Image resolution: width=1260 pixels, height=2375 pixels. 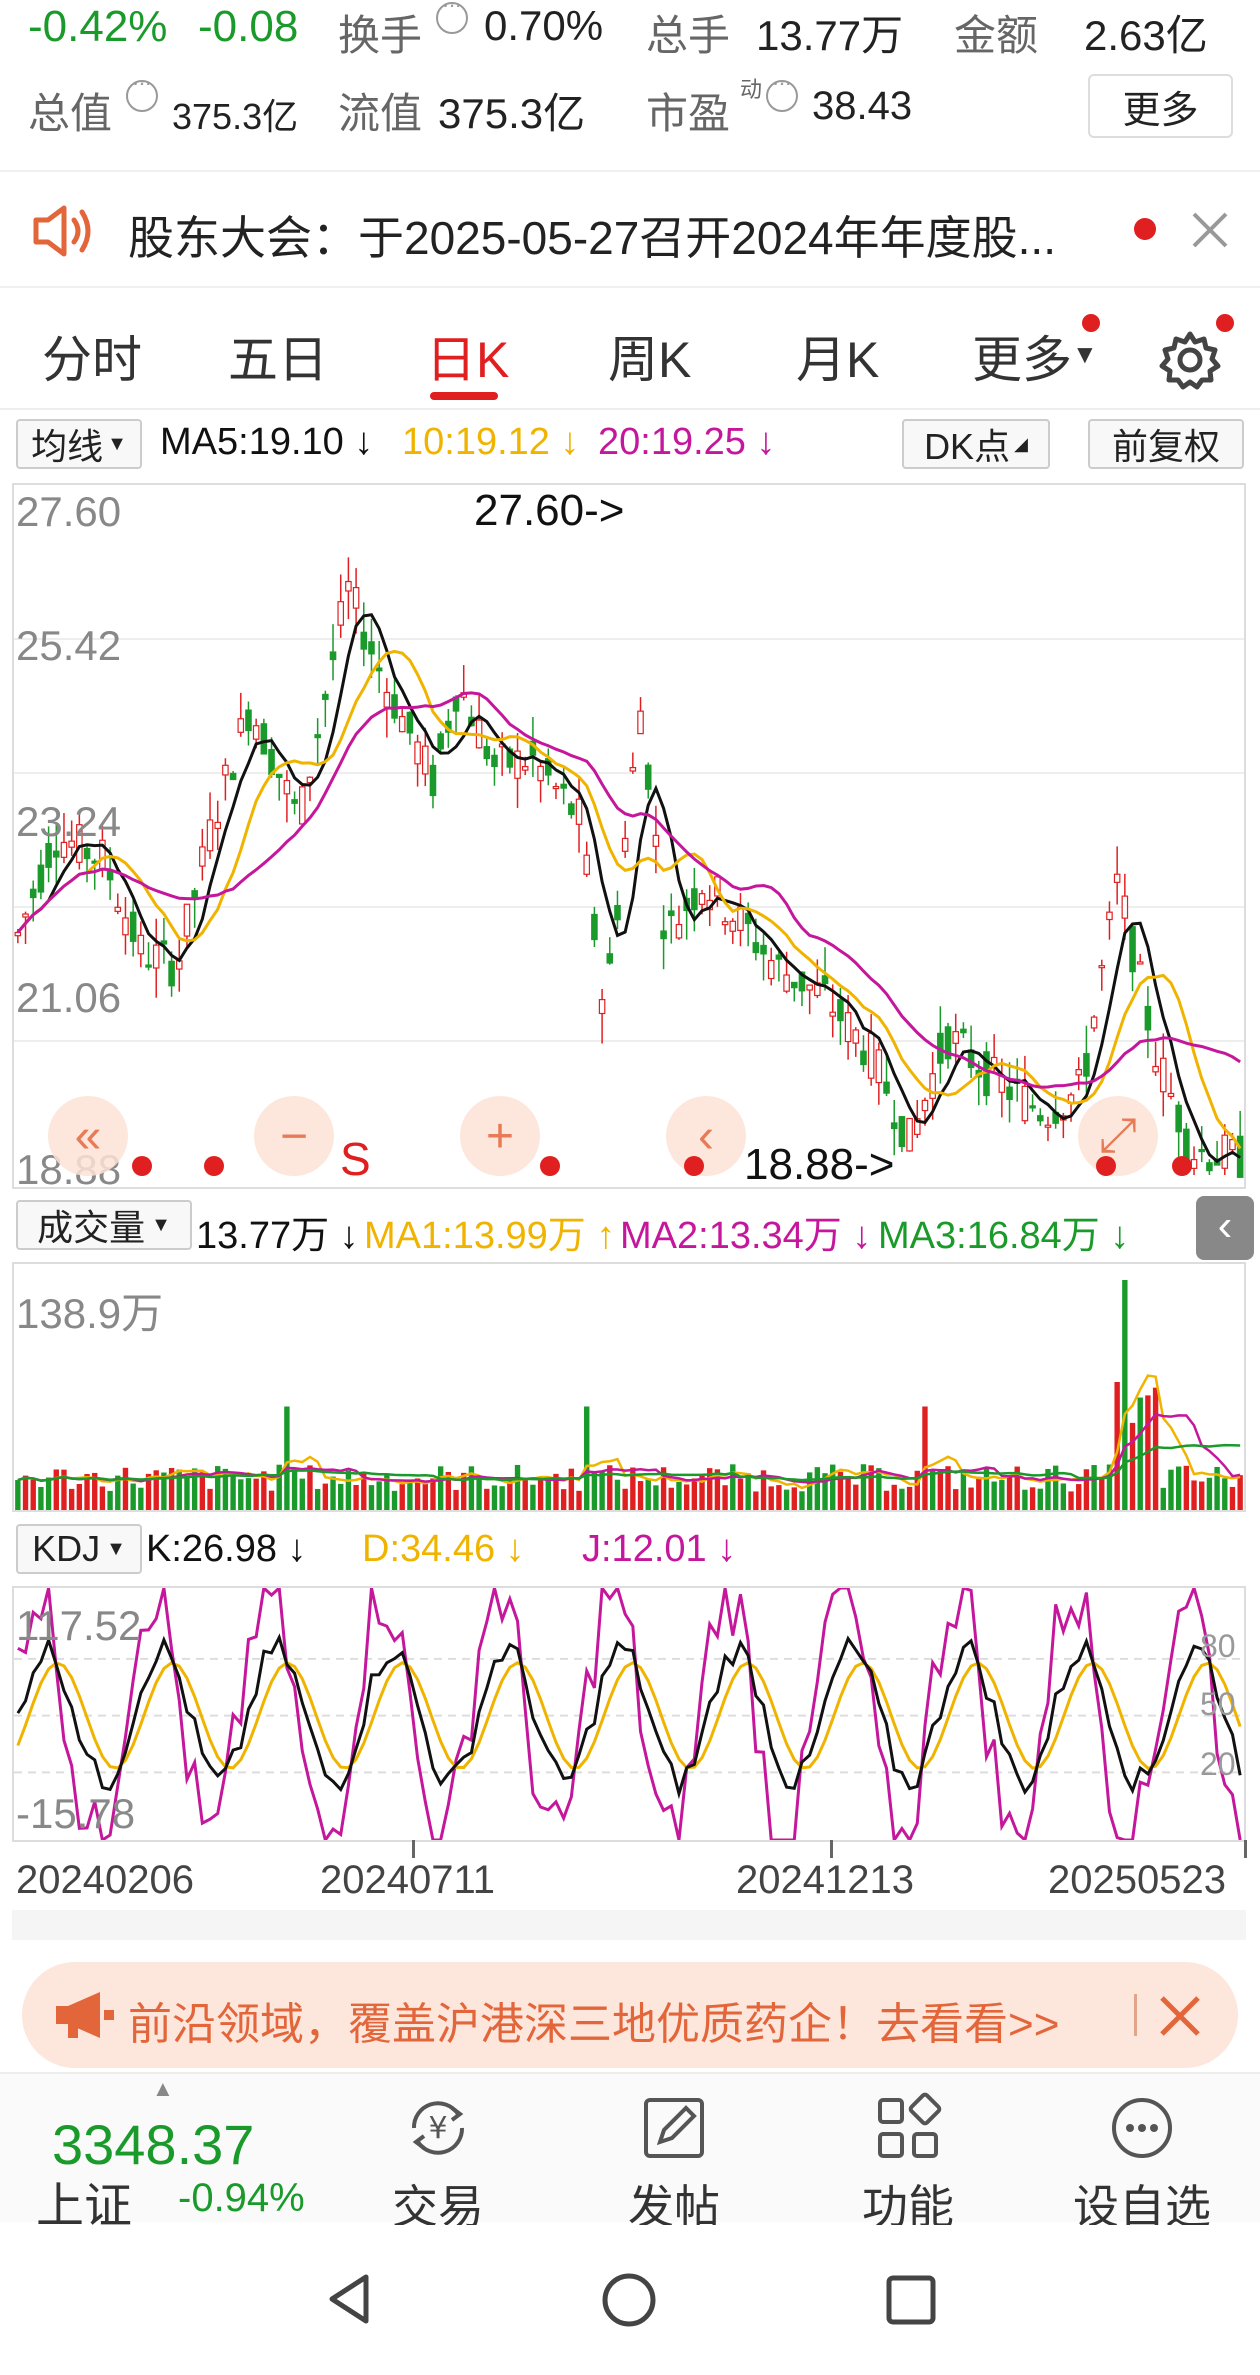 What do you see at coordinates (380, 113) in the screenshot?
I see `float-mv-label: 流值` at bounding box center [380, 113].